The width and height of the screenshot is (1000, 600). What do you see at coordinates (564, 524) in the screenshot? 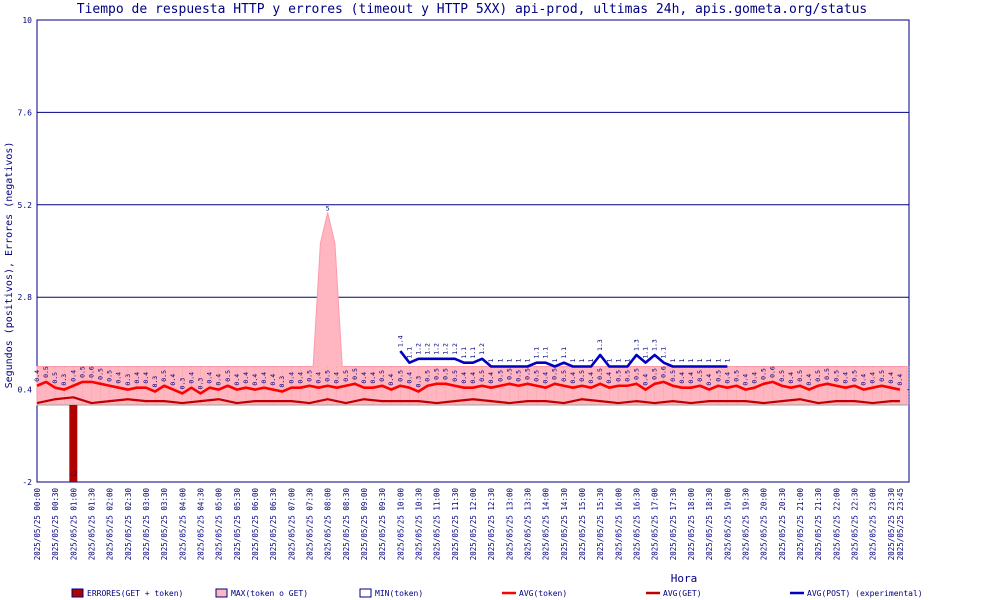
I see `x-tick-label: 2025/05/25 14:30` at bounding box center [564, 524].